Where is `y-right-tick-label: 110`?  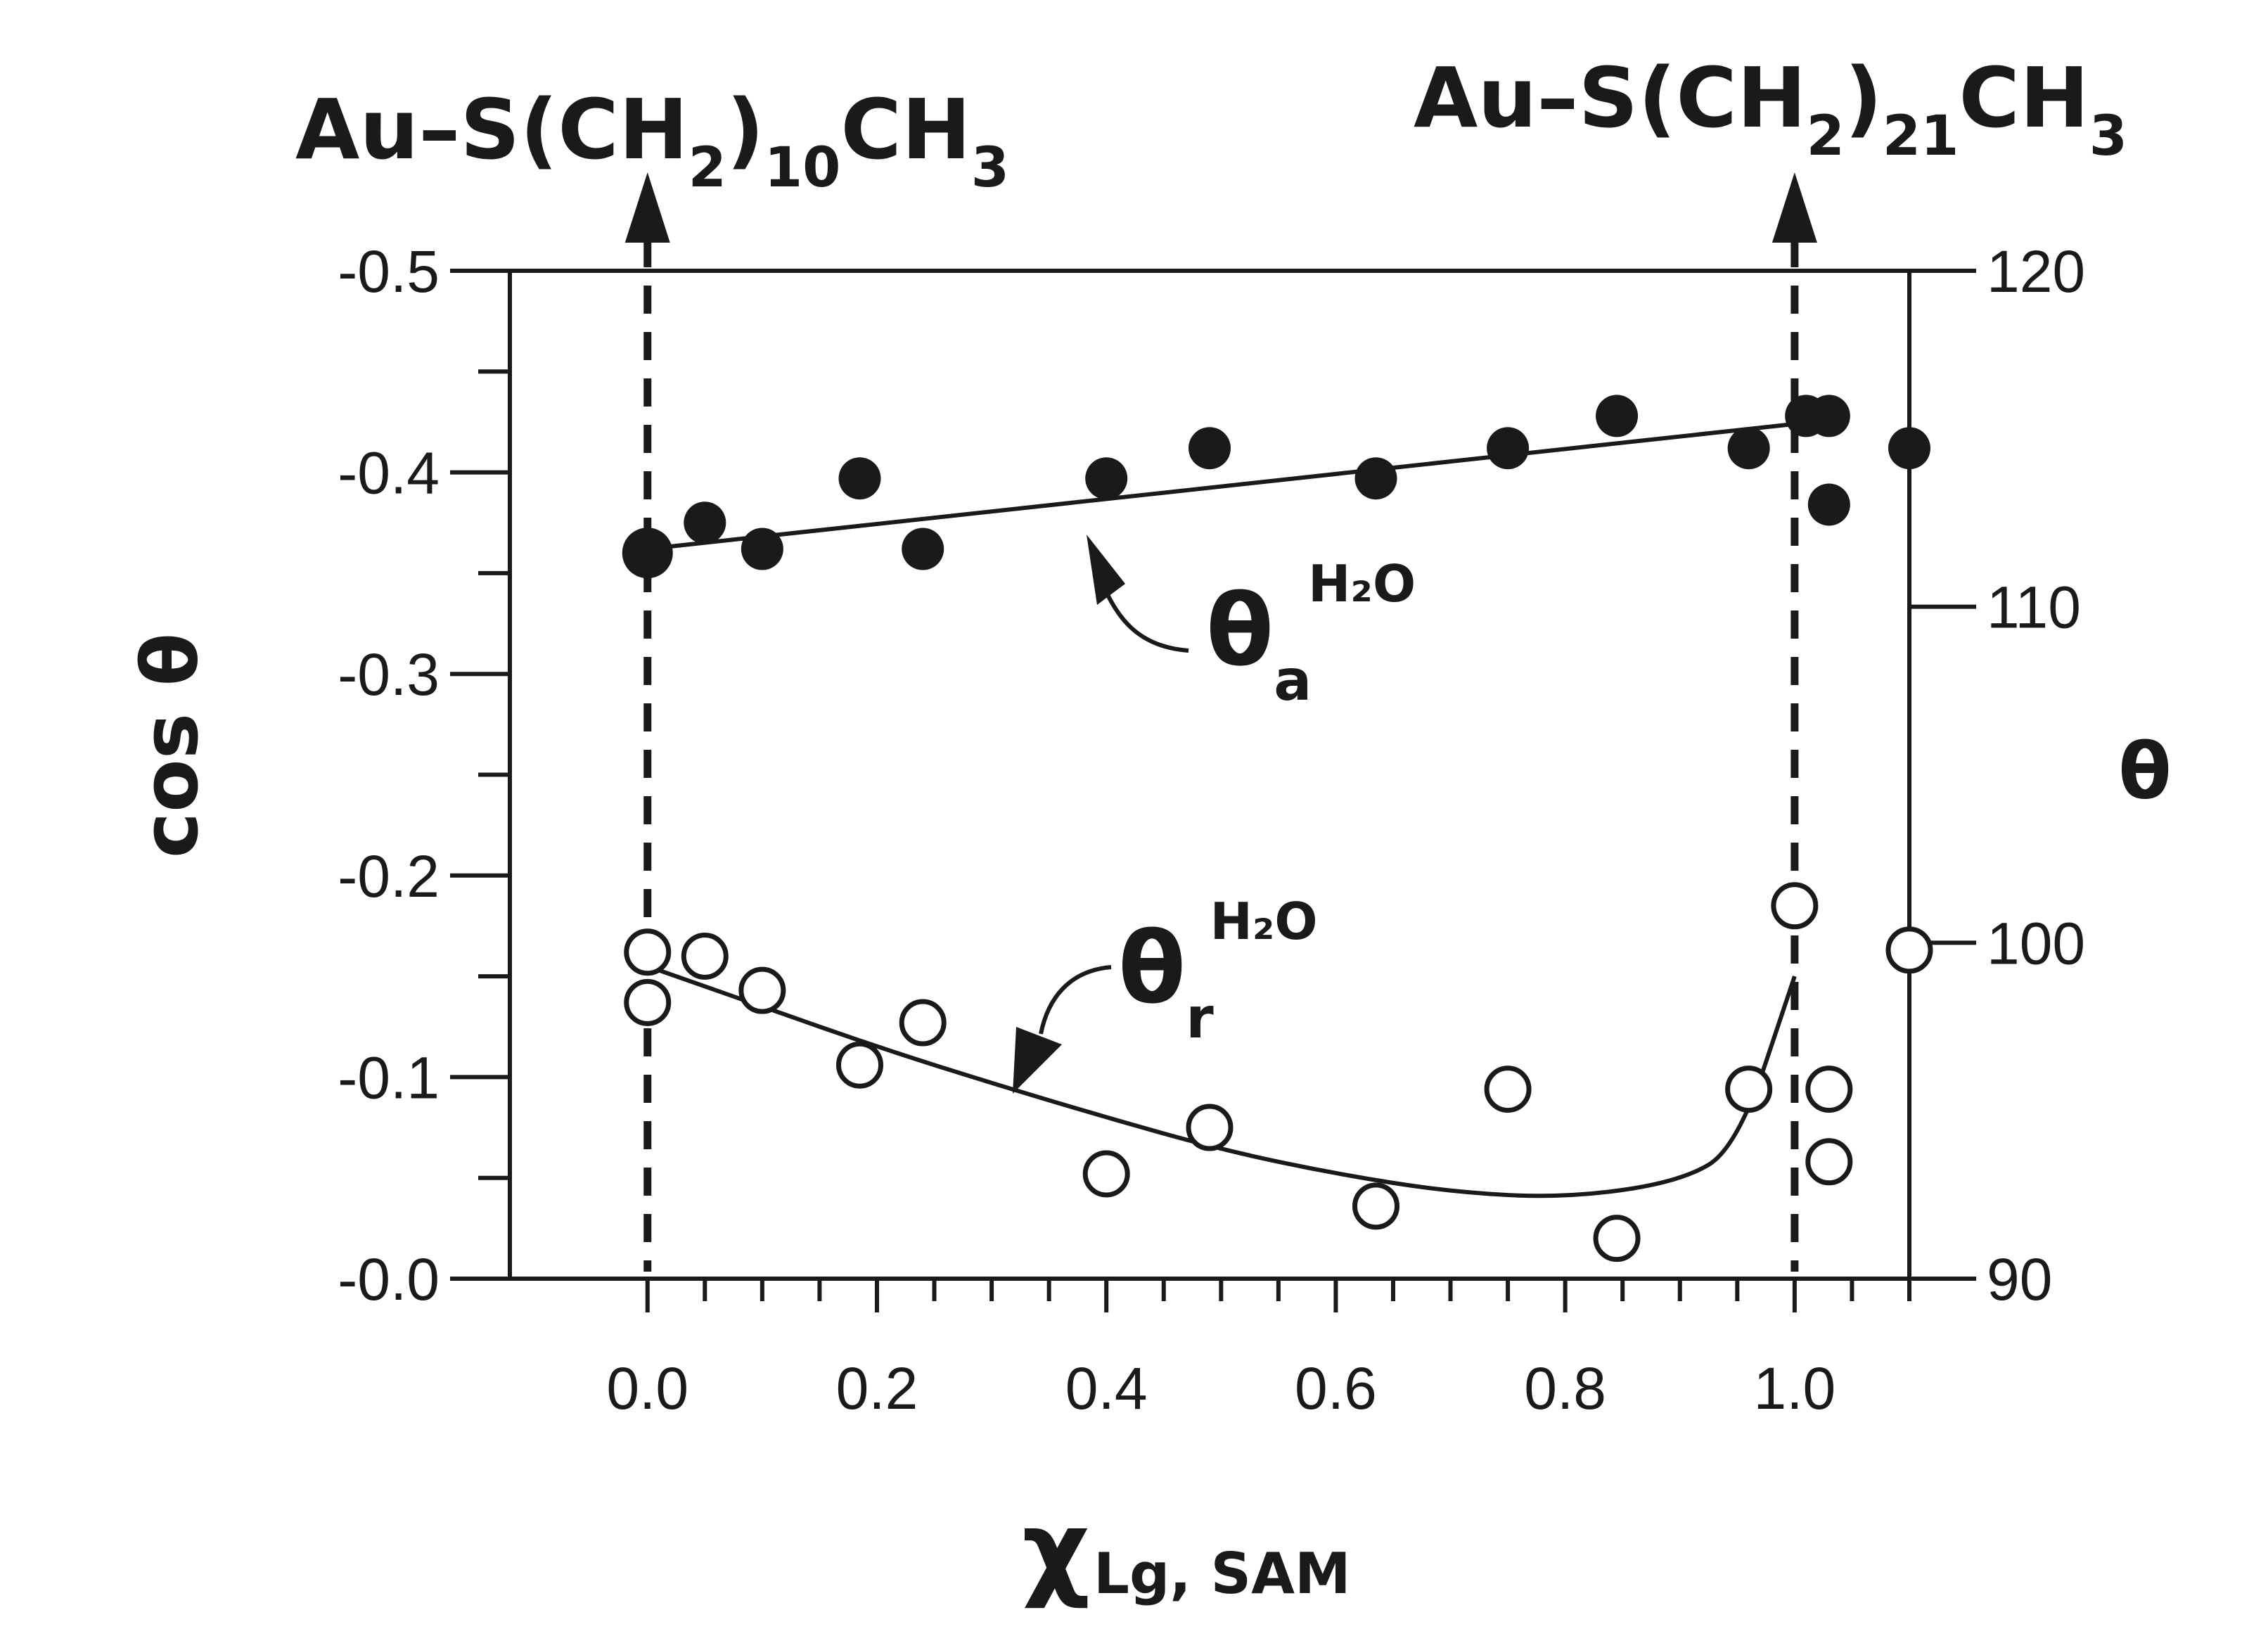 y-right-tick-label: 110 is located at coordinates (2034, 608).